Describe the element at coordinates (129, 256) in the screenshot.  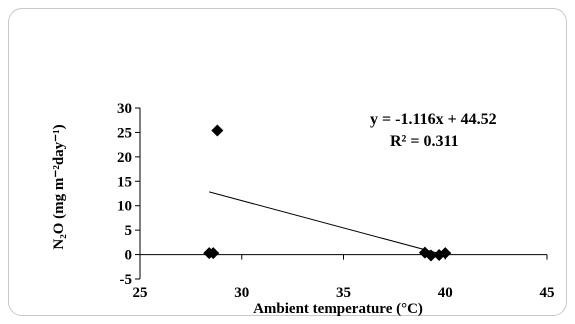
I see `y-tick-label: 0` at that location.